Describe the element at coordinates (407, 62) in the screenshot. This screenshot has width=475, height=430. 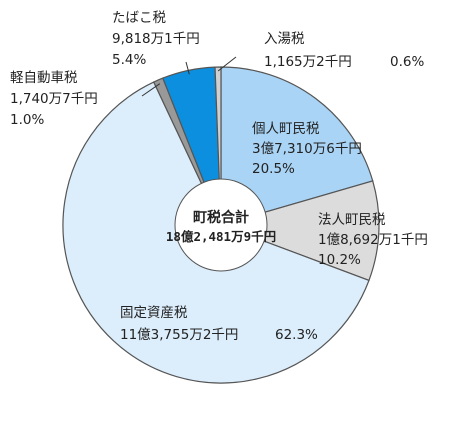
I see `slice-label-percent: 0.6%` at that location.